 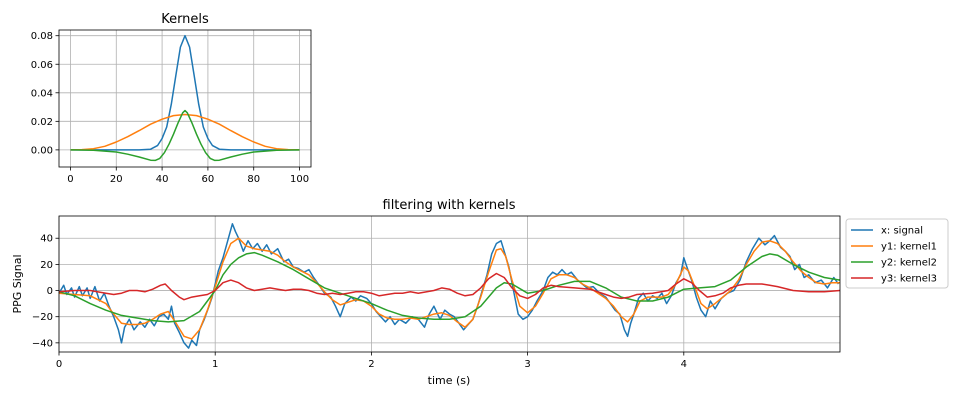 What do you see at coordinates (42, 93) in the screenshot?
I see `kernels-y-tick-label: 0.04` at bounding box center [42, 93].